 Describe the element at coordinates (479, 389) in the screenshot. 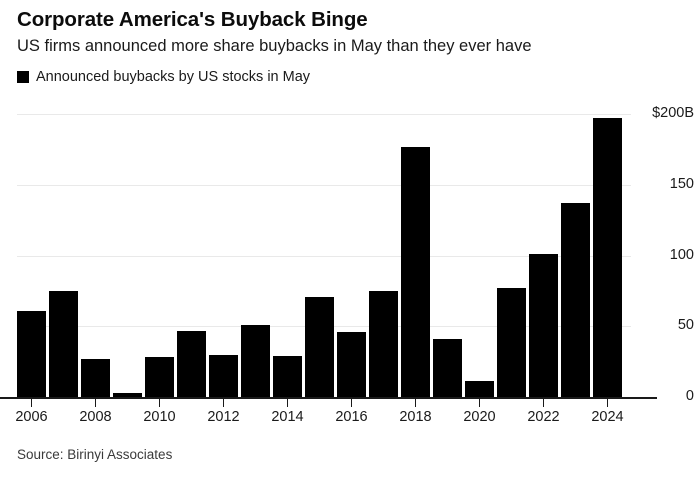

I see `bar-2020` at that location.